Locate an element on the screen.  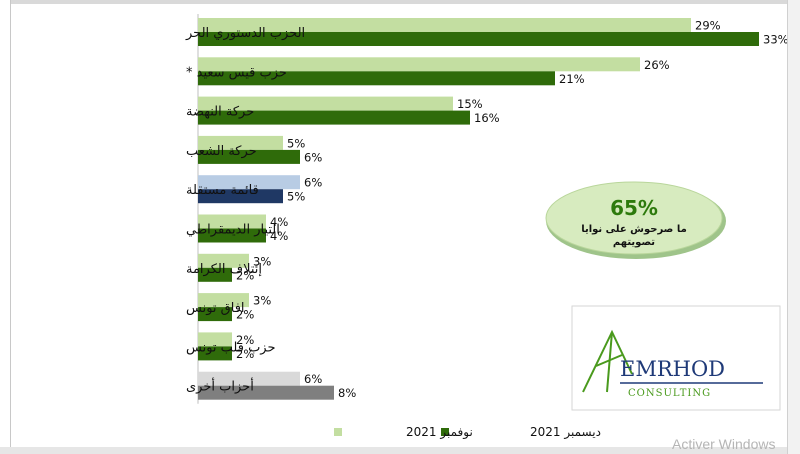
value-label-dec-5: 4% is located at coordinates (279, 236).